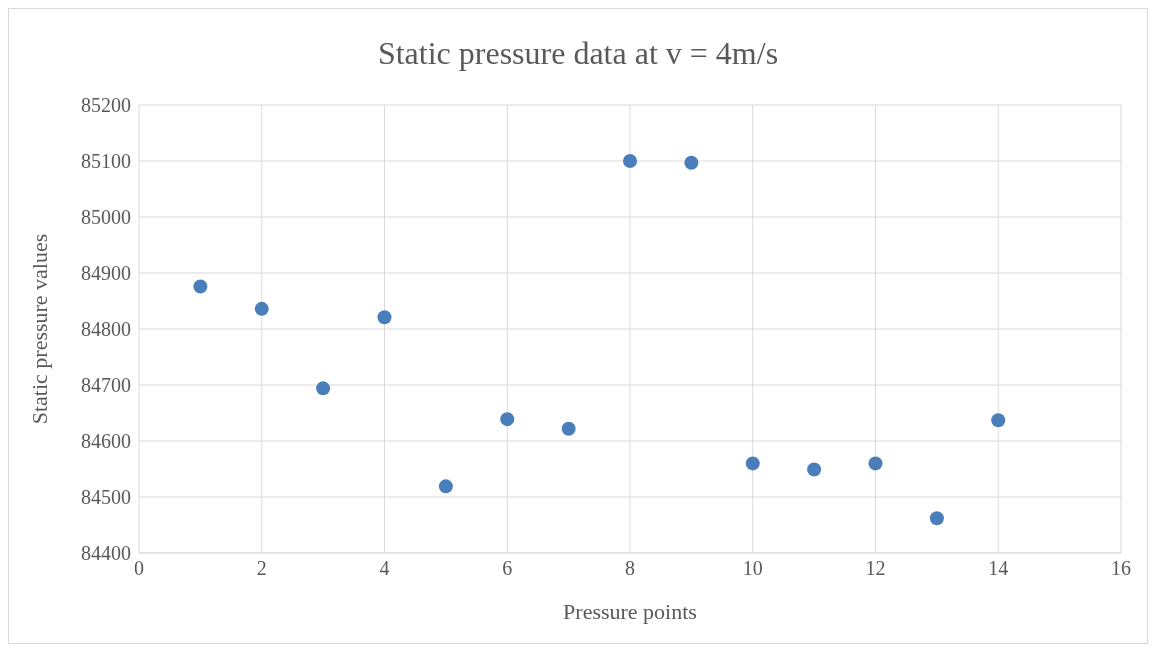  Describe the element at coordinates (578, 53) in the screenshot. I see `chart-title: Static pressure data at v = 4m/s` at that location.